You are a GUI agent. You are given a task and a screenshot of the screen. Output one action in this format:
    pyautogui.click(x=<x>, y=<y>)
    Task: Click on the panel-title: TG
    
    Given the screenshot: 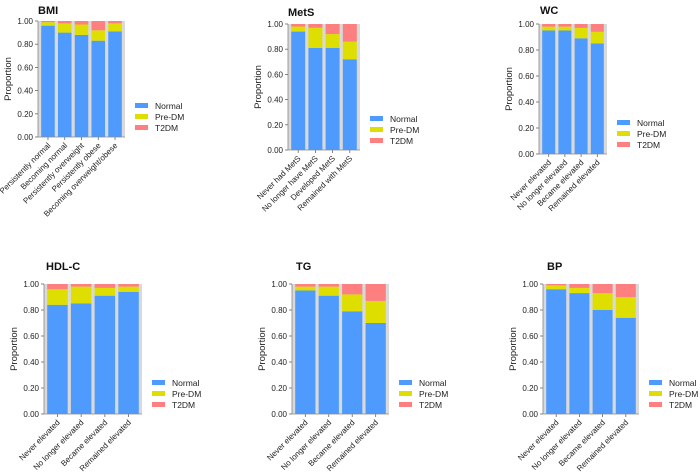 What is the action you would take?
    pyautogui.click(x=303, y=267)
    